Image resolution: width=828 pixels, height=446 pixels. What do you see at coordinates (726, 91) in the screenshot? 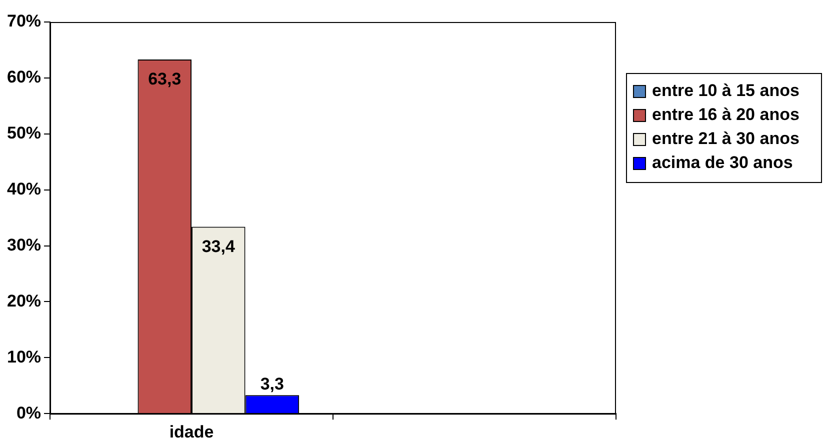
I see `legend-label: entre 10 à 15 anos` at bounding box center [726, 91].